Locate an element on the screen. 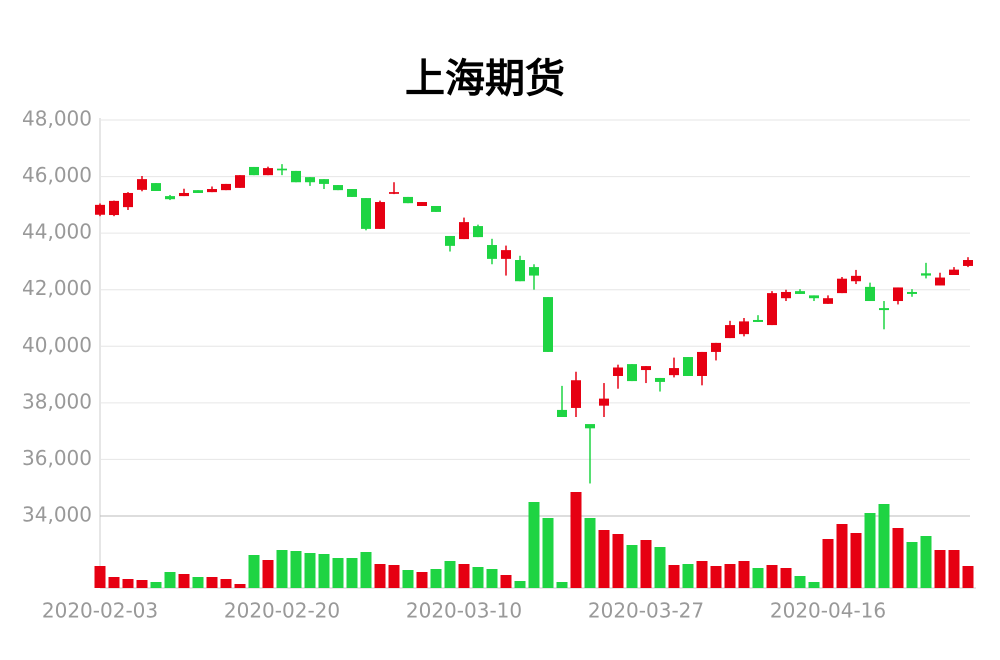 This screenshot has height=660, width=1000. x-tick-label: 2020-02-03 is located at coordinates (100, 611).